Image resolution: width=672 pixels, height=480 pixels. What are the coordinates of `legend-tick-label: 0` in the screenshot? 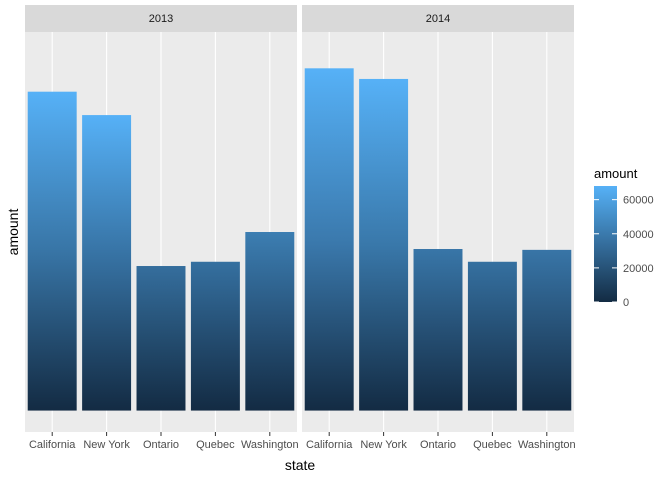 It's located at (626, 303).